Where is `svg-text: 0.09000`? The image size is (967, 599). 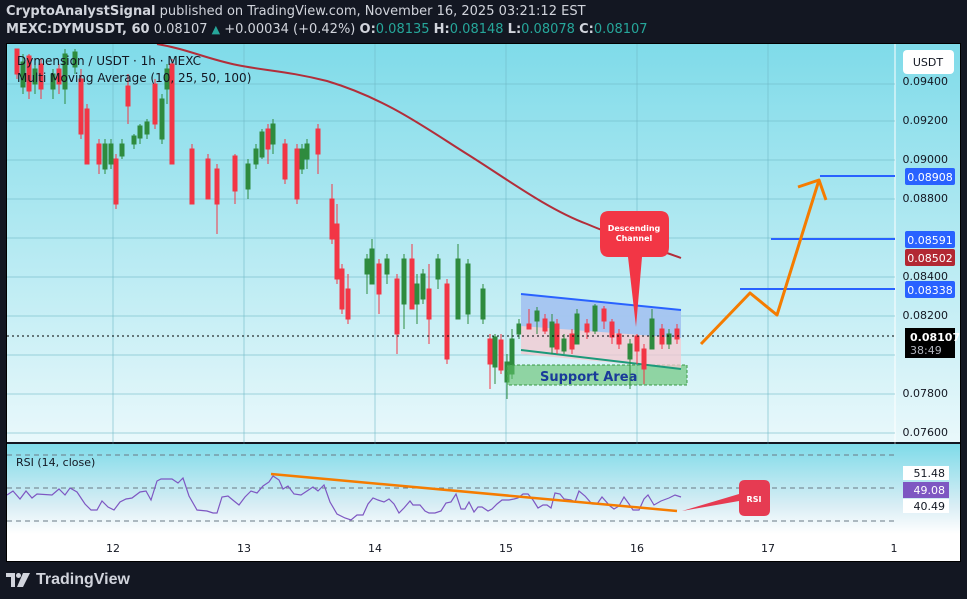
svg-text: 0.09000 is located at coordinates (926, 159).